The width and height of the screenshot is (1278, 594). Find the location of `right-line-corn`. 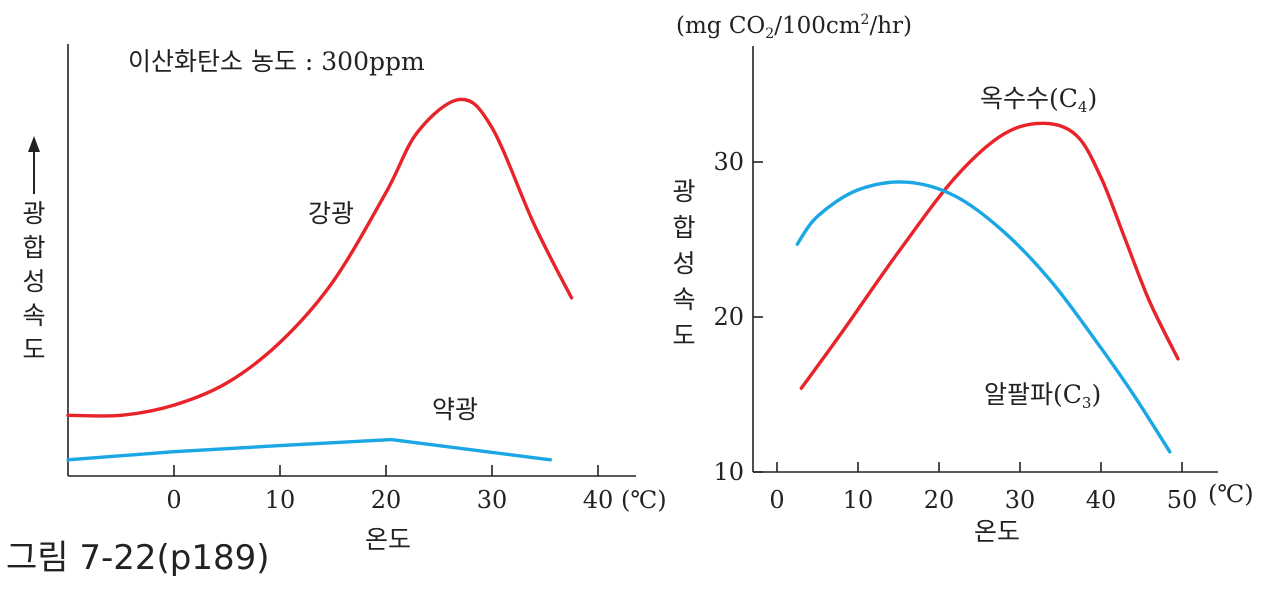

right-line-corn is located at coordinates (989, 255).